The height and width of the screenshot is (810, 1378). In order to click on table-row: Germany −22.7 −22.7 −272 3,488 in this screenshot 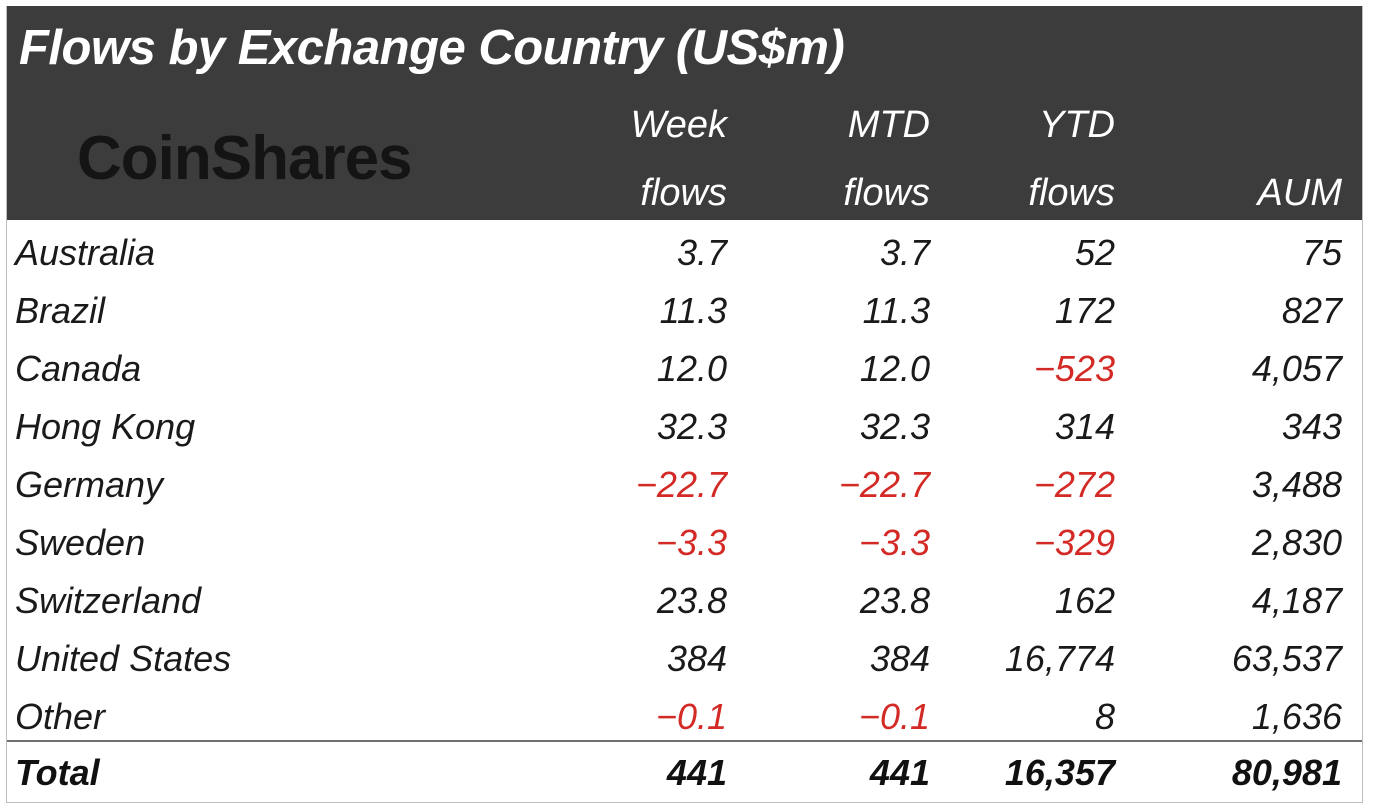, I will do `click(684, 481)`.